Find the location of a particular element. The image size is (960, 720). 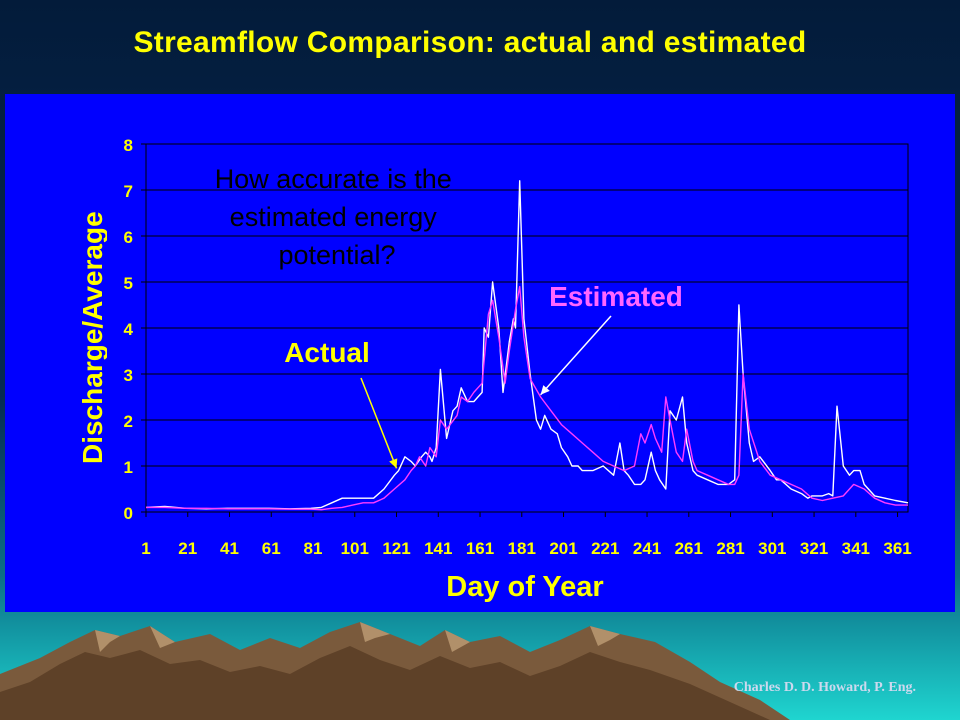

y-axis-title: Discharge/Average is located at coordinates (92, 337).